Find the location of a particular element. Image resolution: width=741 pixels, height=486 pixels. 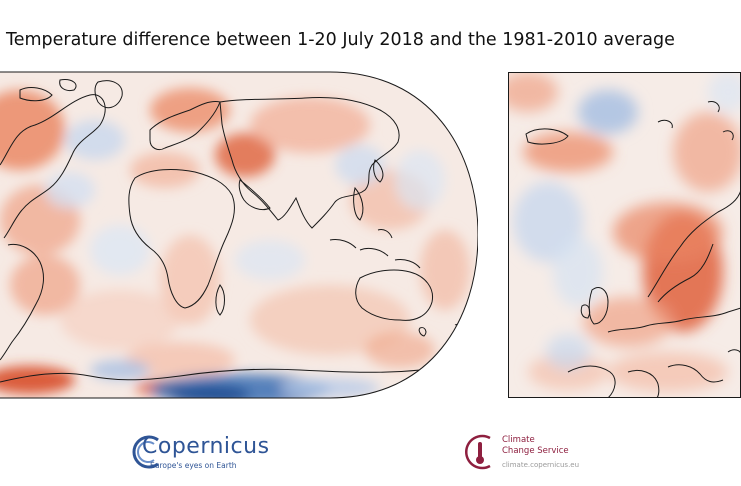

copernicus-tagline: Europe's eyes on Earth is located at coordinates (193, 465).